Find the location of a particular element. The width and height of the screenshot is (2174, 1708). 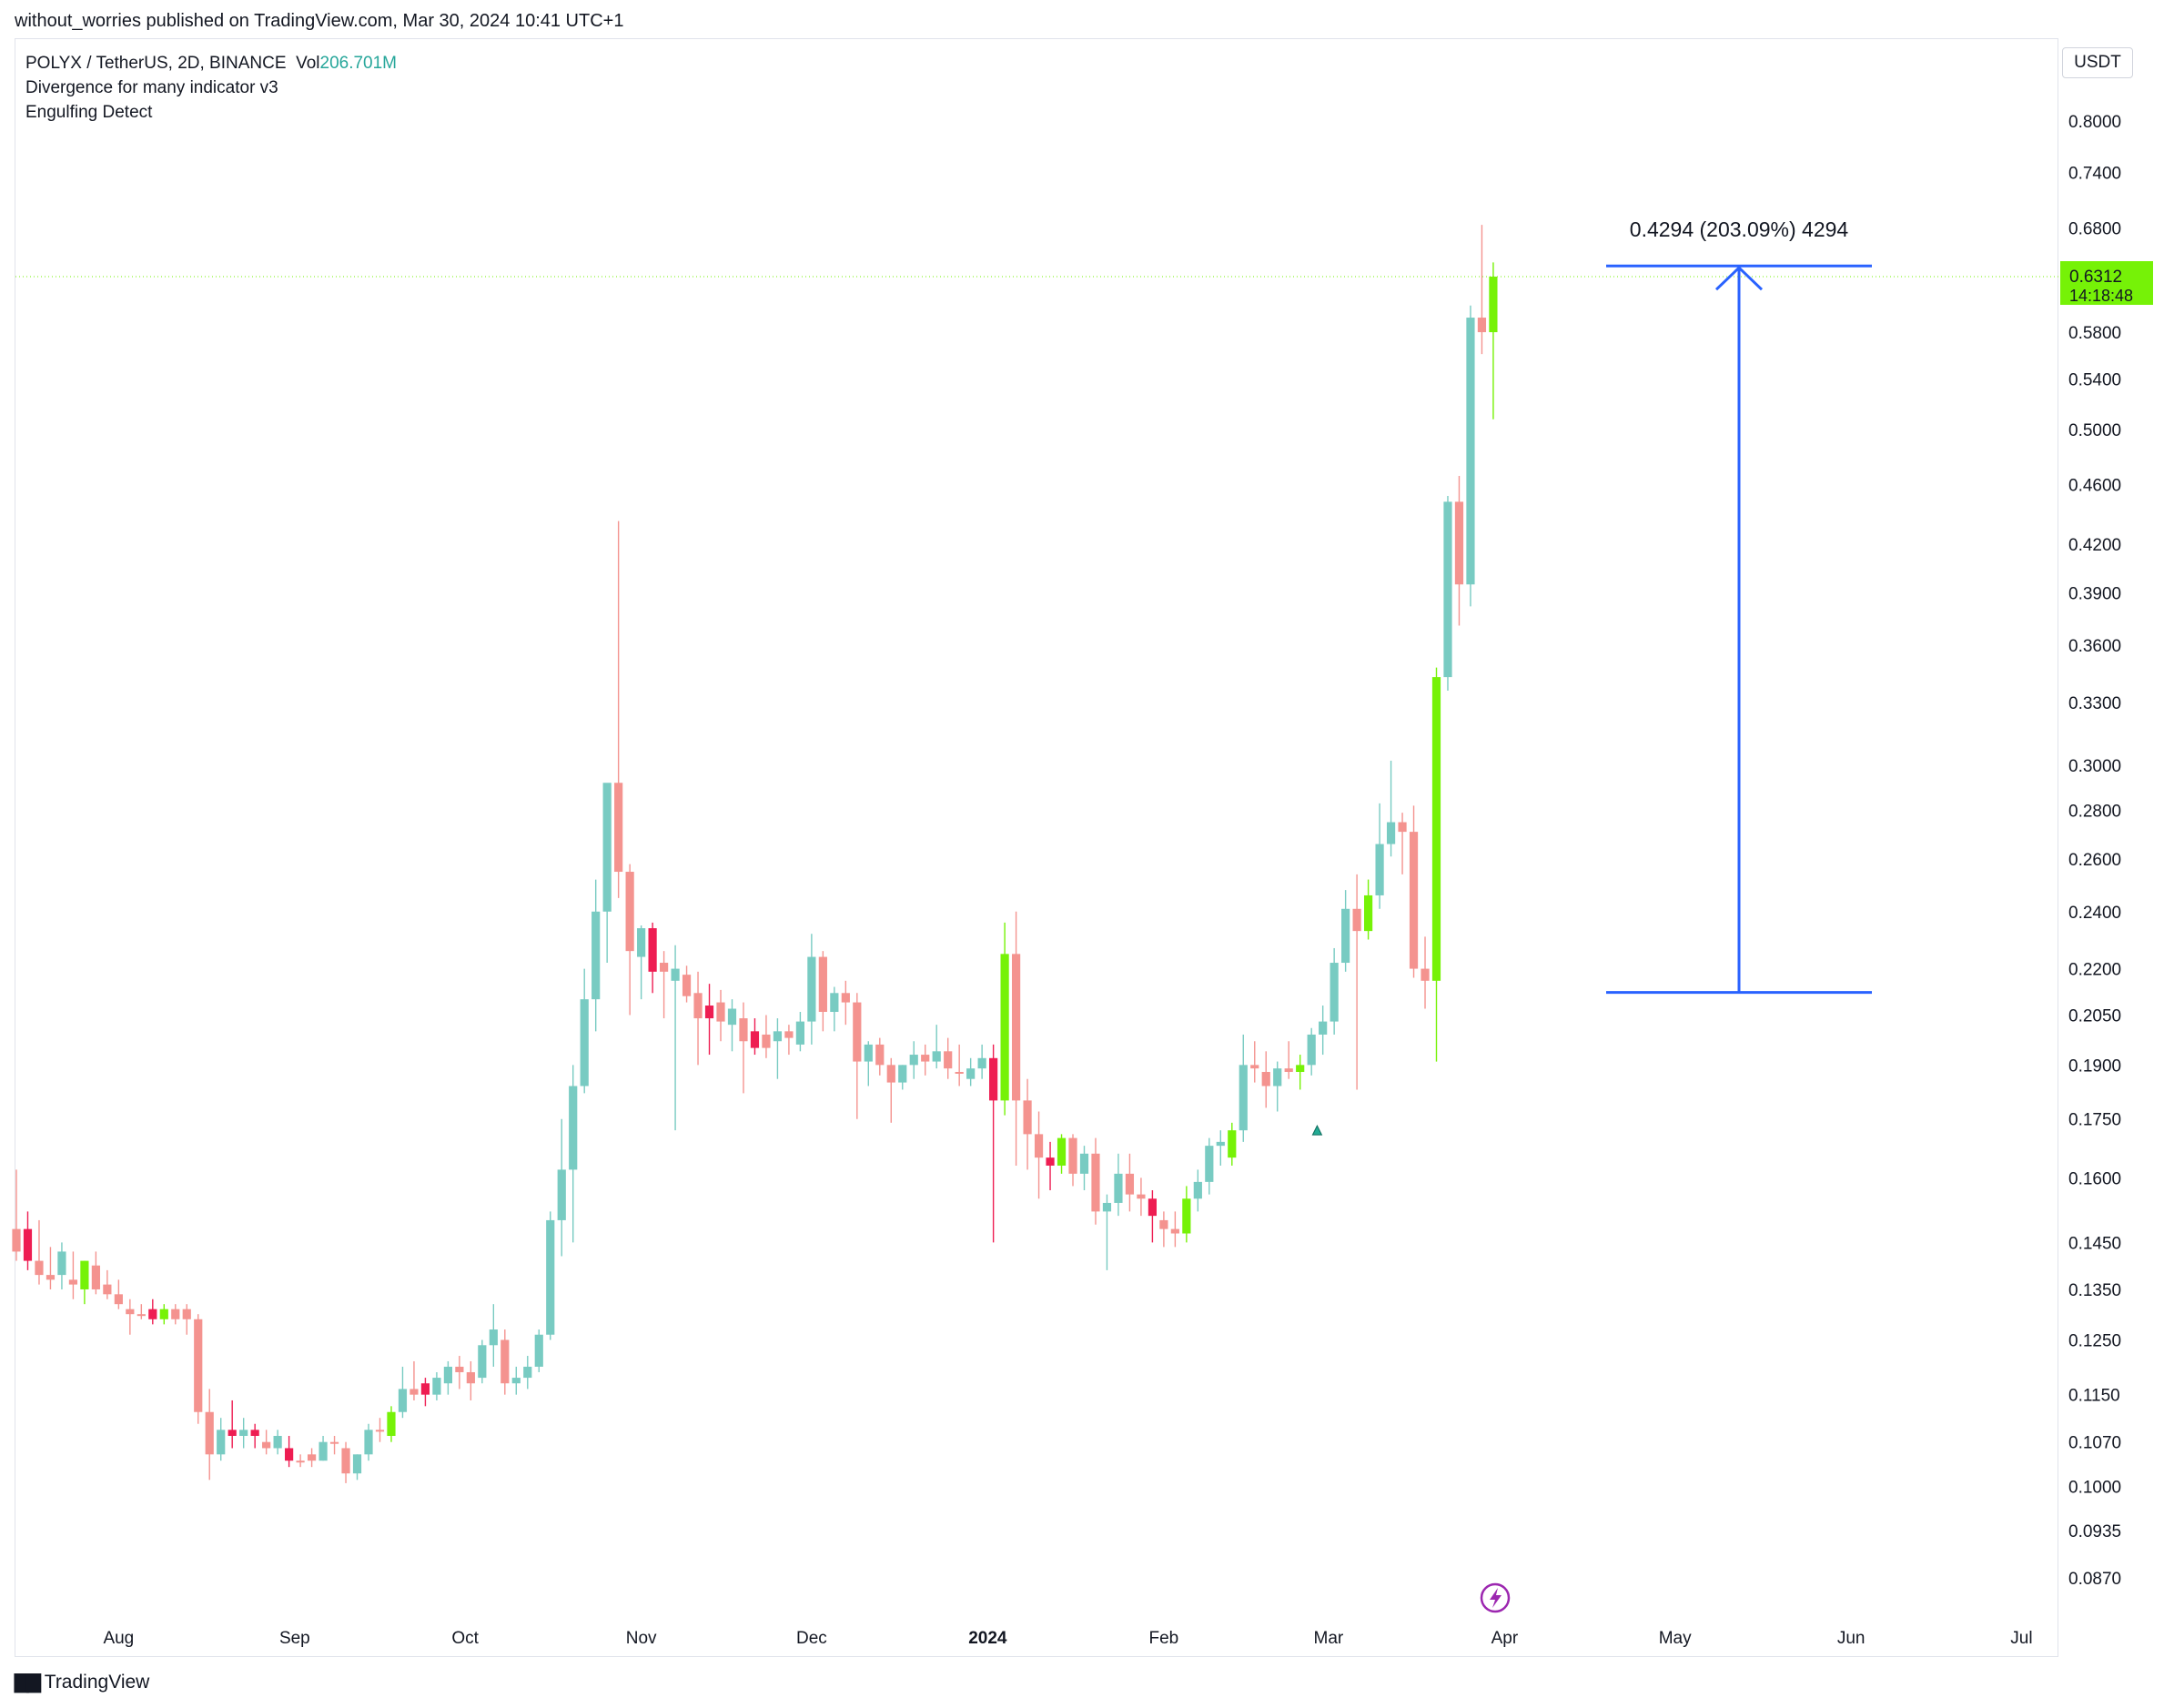

last-price-value: 0.6312 is located at coordinates (2095, 277).